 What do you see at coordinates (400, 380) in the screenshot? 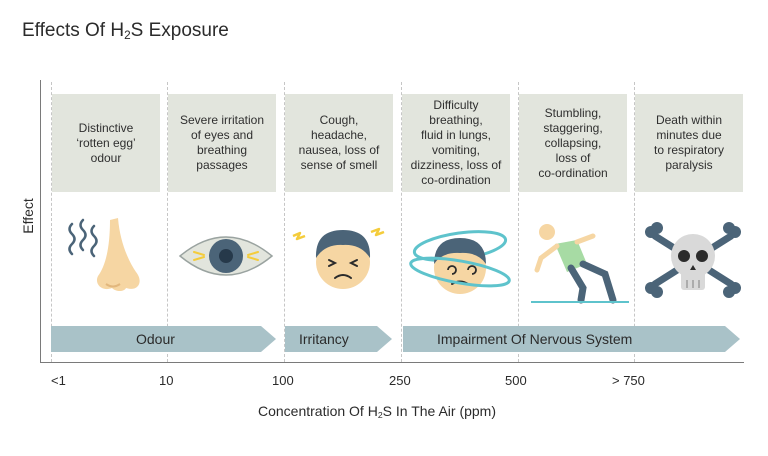
I see `x-tick-label: 250` at bounding box center [400, 380].